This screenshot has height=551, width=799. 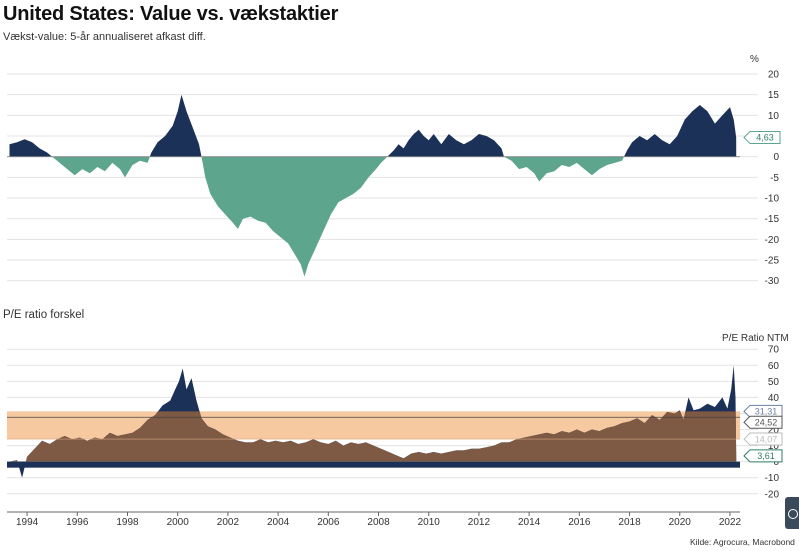 What do you see at coordinates (328, 522) in the screenshot?
I see `x-tick-label: 2006` at bounding box center [328, 522].